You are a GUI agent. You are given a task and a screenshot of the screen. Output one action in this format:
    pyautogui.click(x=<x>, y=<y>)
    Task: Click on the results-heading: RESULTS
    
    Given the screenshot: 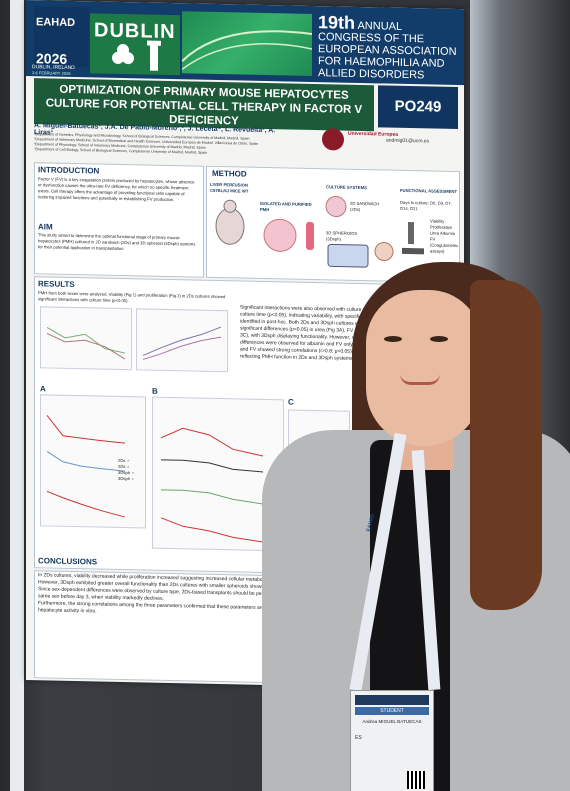 What is the action you would take?
    pyautogui.click(x=56, y=284)
    